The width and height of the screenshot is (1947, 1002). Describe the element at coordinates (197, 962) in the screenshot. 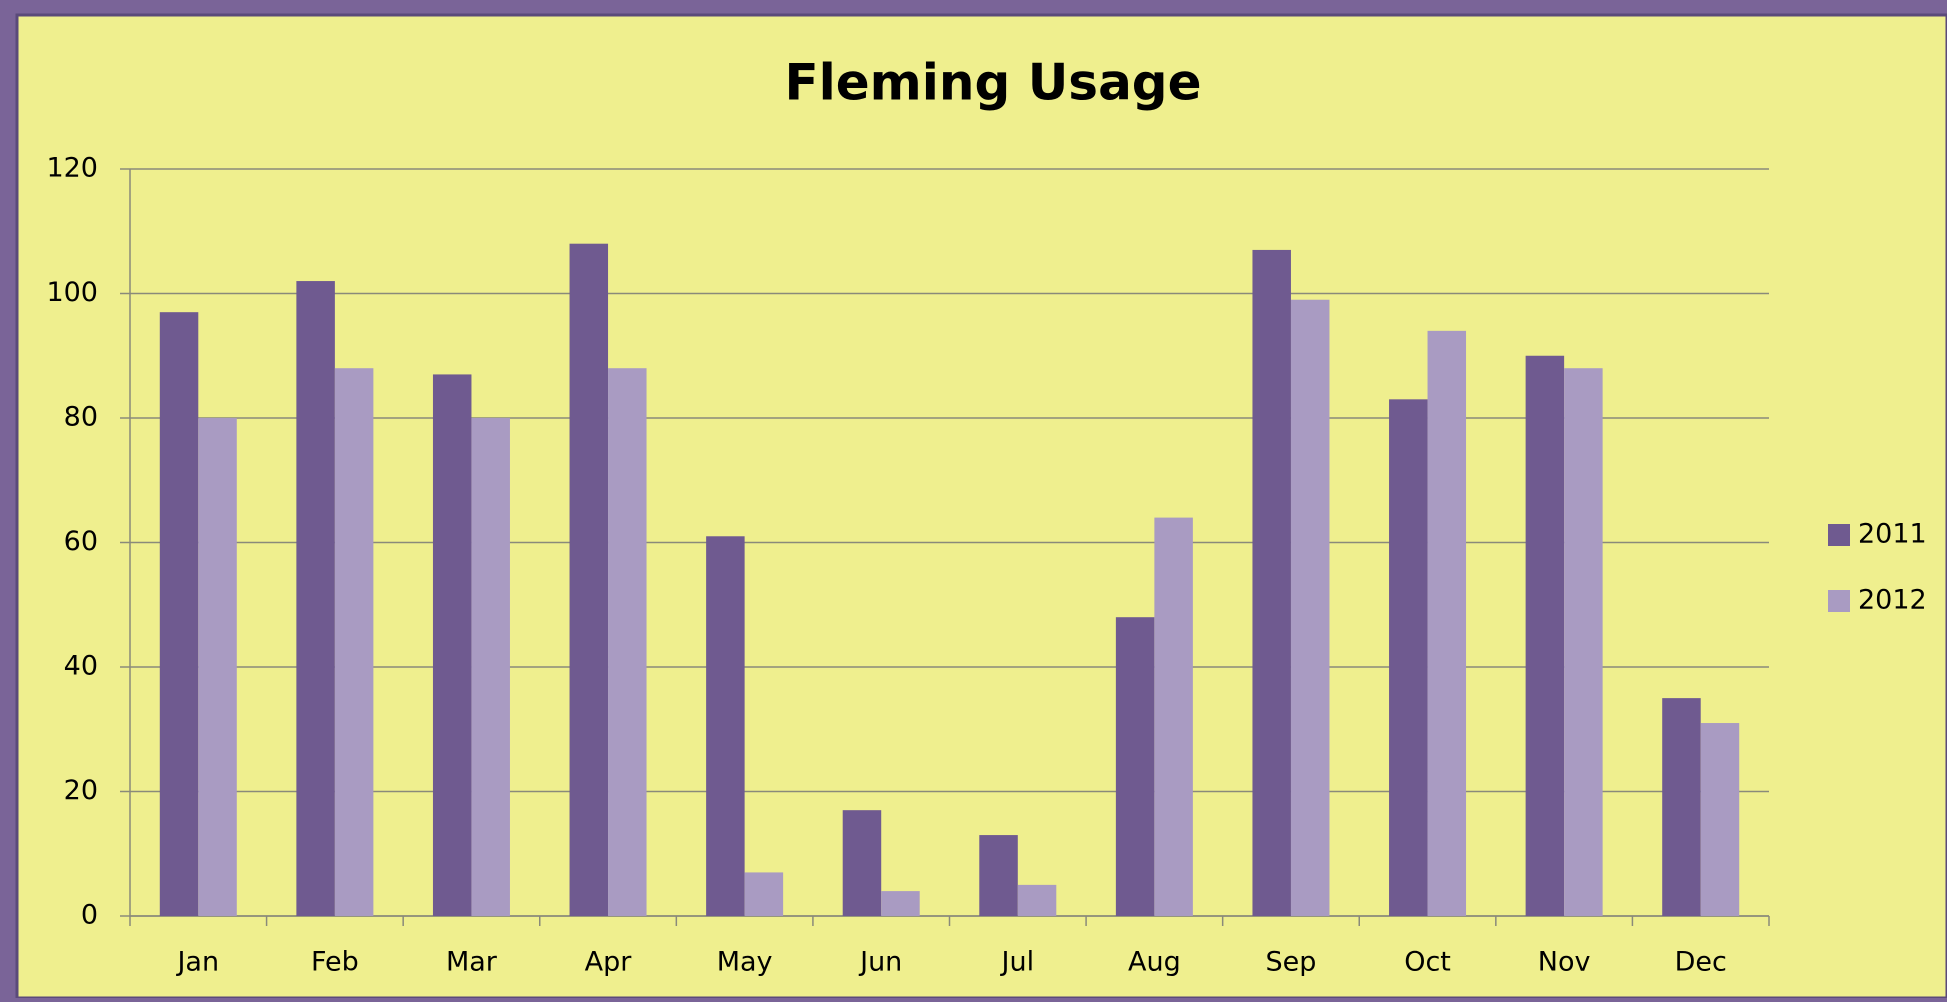

I see `x-tick-label: Jan` at that location.